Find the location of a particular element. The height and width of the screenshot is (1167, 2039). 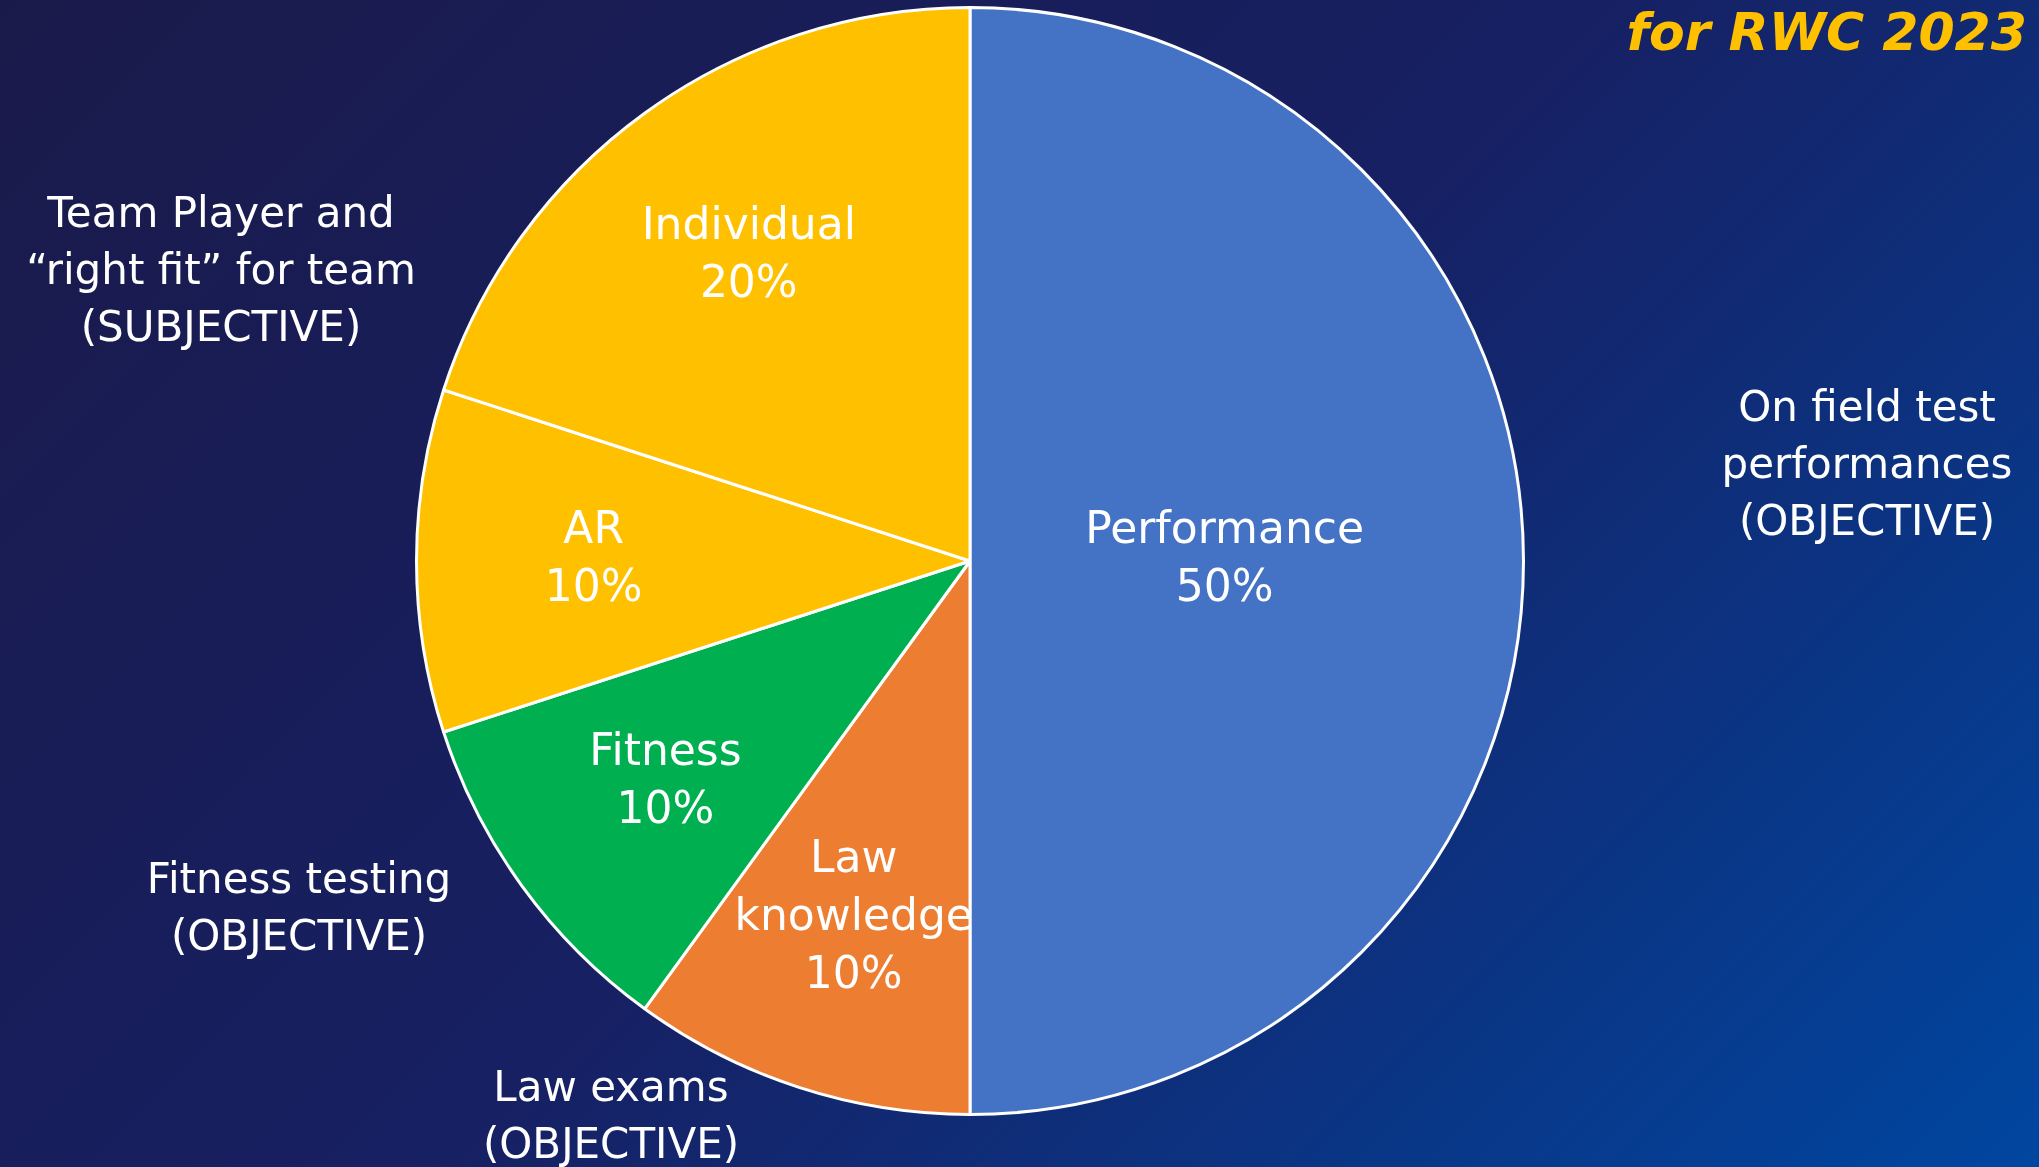

slice-label: Performance is located at coordinates (1225, 528).